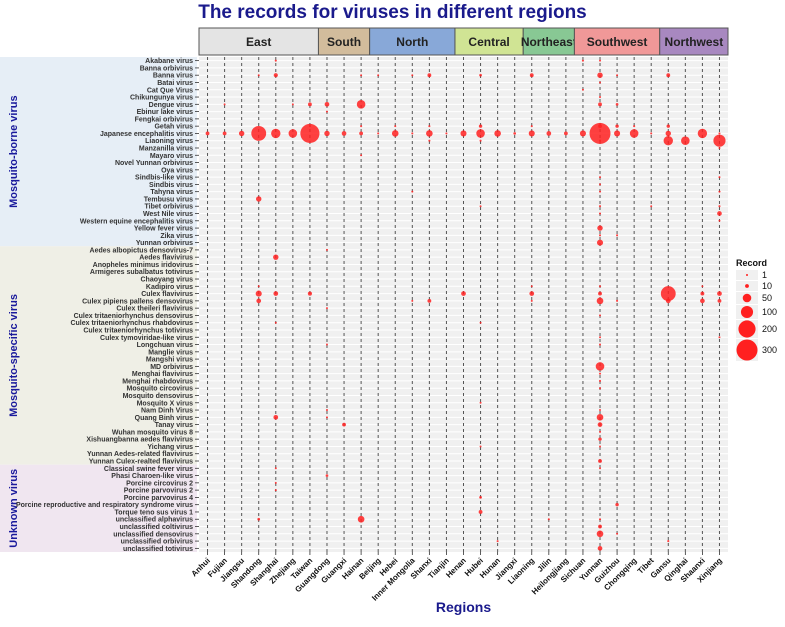  I want to click on region-group-strip, so click(694, 41).